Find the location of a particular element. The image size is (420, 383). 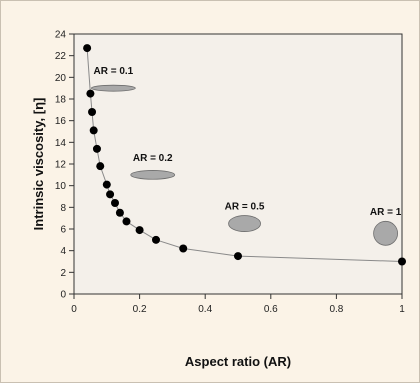

annotation-label: AR = 0.2 is located at coordinates (153, 158).